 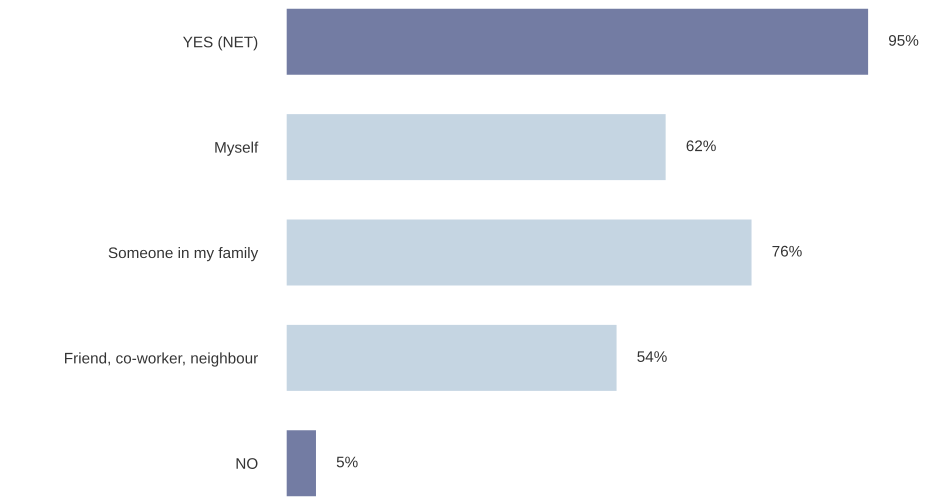 What do you see at coordinates (161, 359) in the screenshot?
I see `y-tick-label: Friend, co-worker, neighbour` at bounding box center [161, 359].